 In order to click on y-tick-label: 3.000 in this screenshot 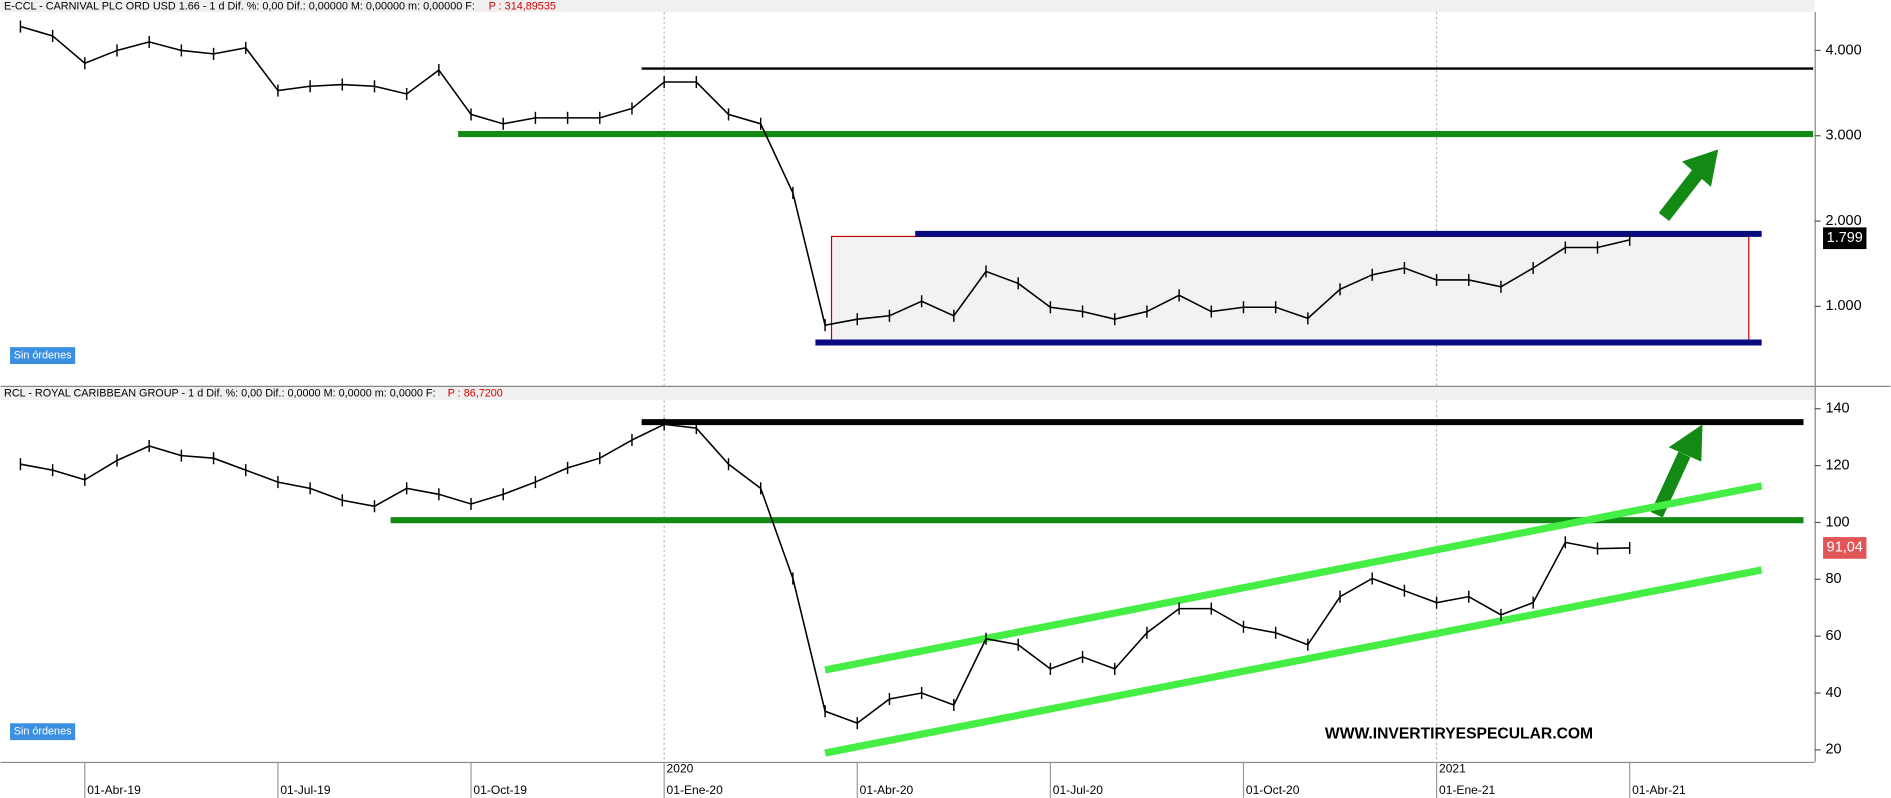, I will do `click(1843, 136)`.